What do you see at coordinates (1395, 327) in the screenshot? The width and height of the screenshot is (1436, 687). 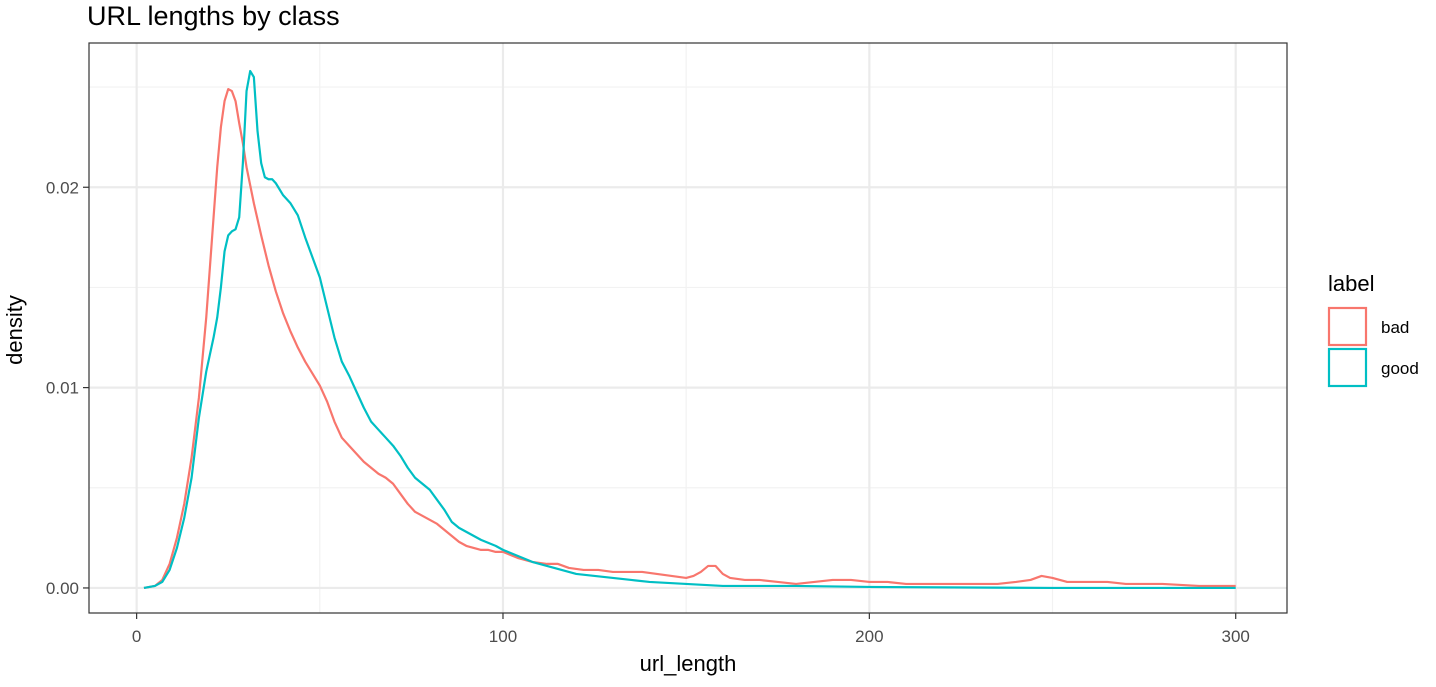 I see `legend-label-bad: bad` at bounding box center [1395, 327].